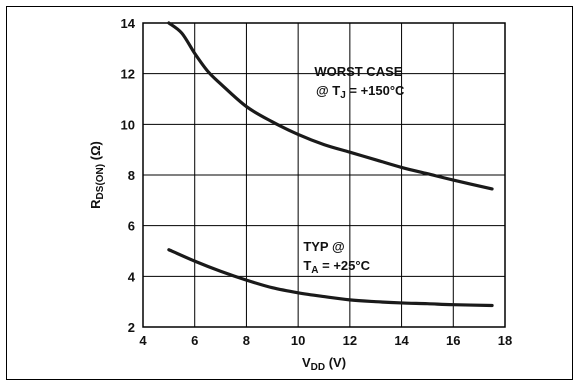 This screenshot has width=581, height=388. What do you see at coordinates (131, 226) in the screenshot?
I see `y-tick-label: 6` at bounding box center [131, 226].